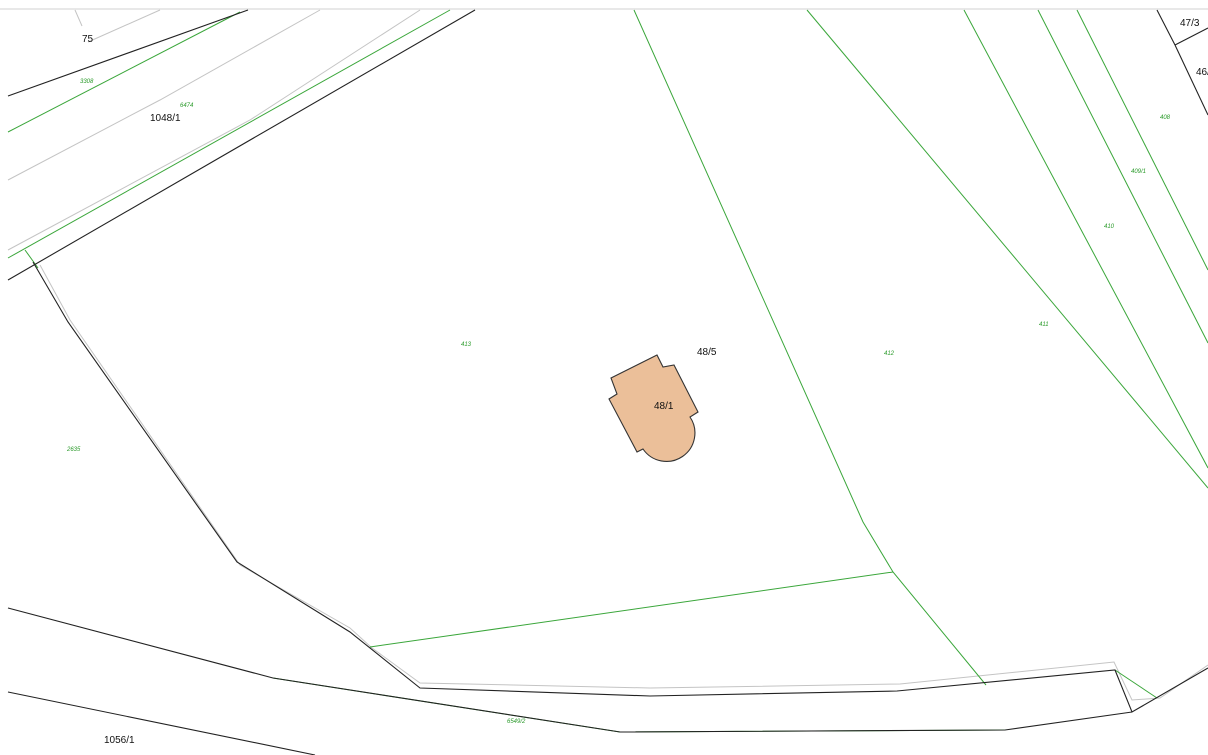  I want to click on parcel-label-48-1: 48/1, so click(664, 406).